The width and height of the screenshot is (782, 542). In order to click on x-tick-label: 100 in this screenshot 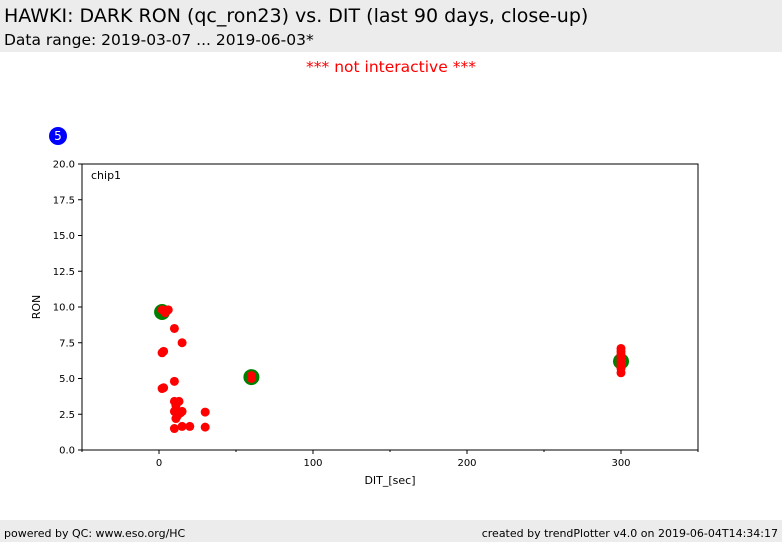, I will do `click(312, 463)`.